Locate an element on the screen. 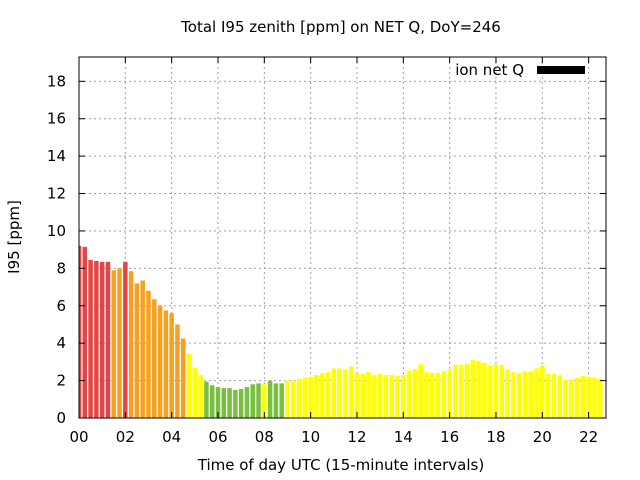 This screenshot has width=640, height=480. y-tick-label: 0 is located at coordinates (61, 418).